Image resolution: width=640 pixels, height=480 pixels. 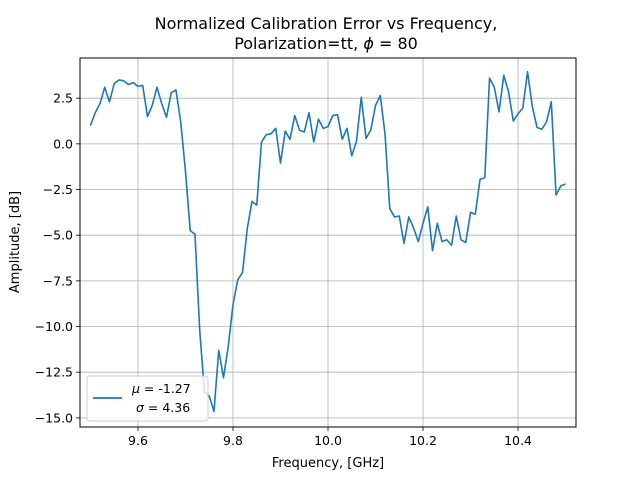 I want to click on y-axis-ticks: 2.5 0.0 −2.5 −5.0 −7.5 −10.0 −12.5 −15.0, so click(x=57, y=258).